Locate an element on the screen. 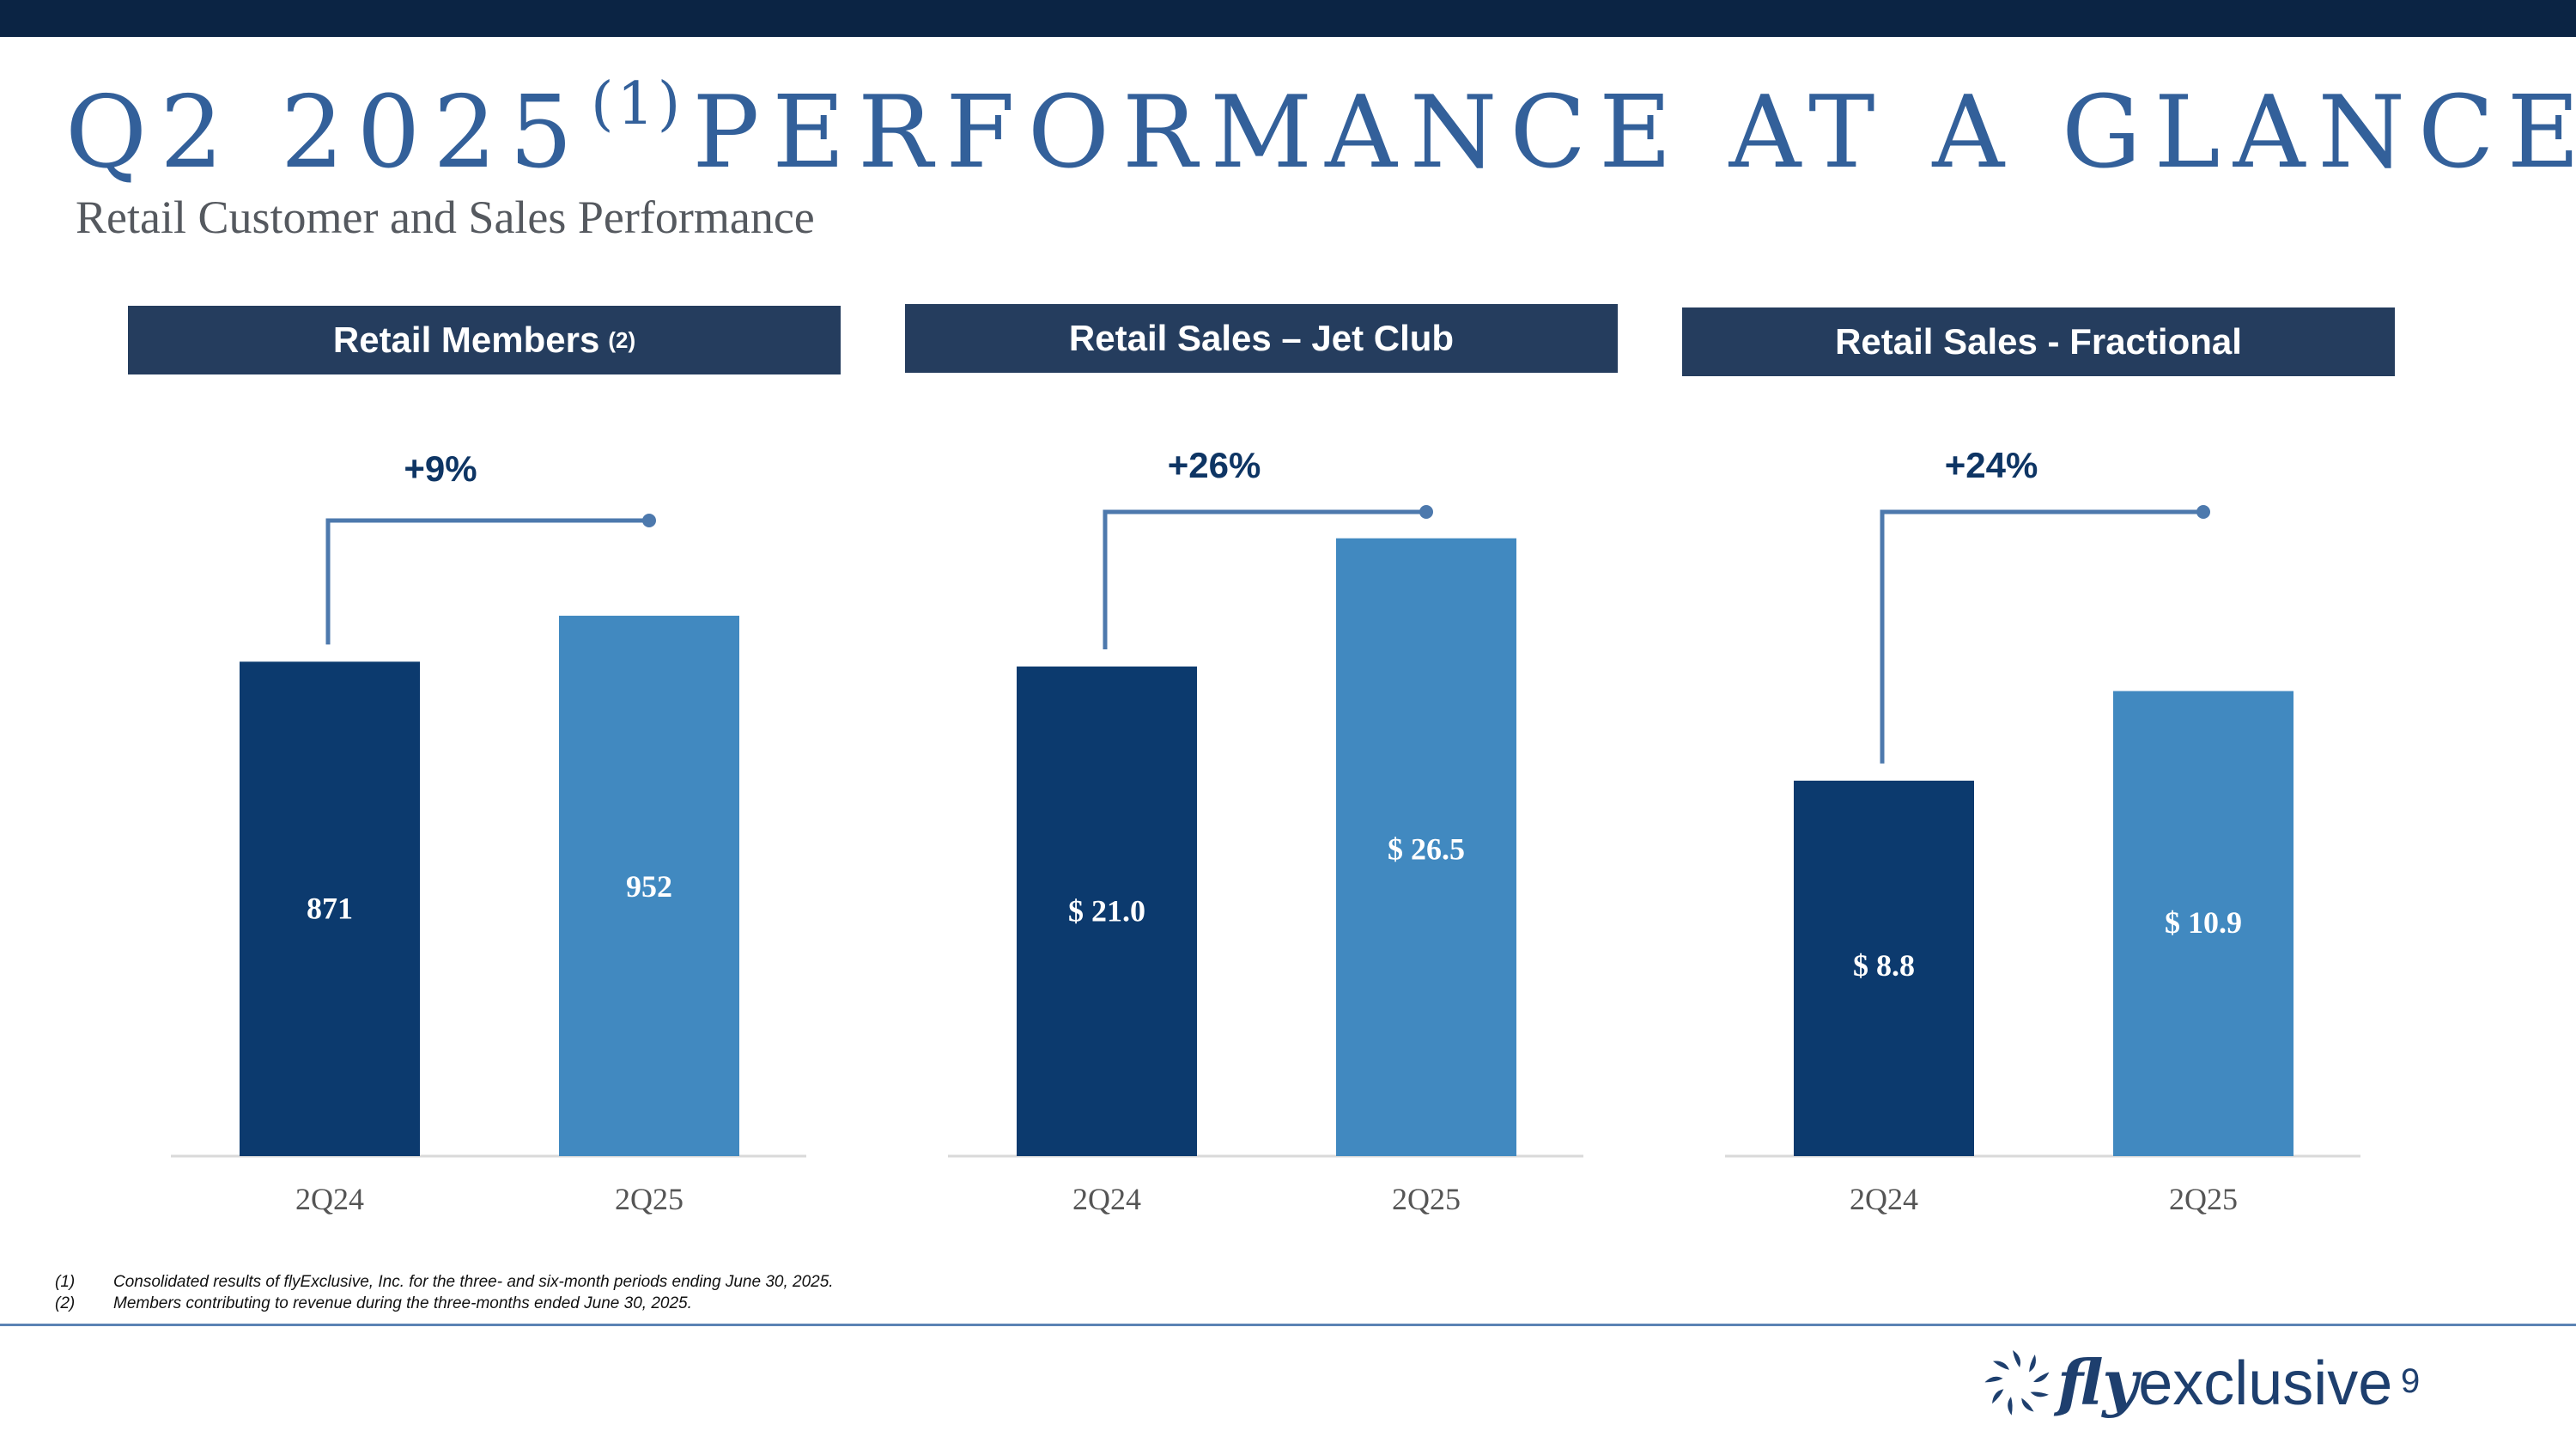 Image resolution: width=2576 pixels, height=1449 pixels. chart-title-footnote: (2) is located at coordinates (622, 339).